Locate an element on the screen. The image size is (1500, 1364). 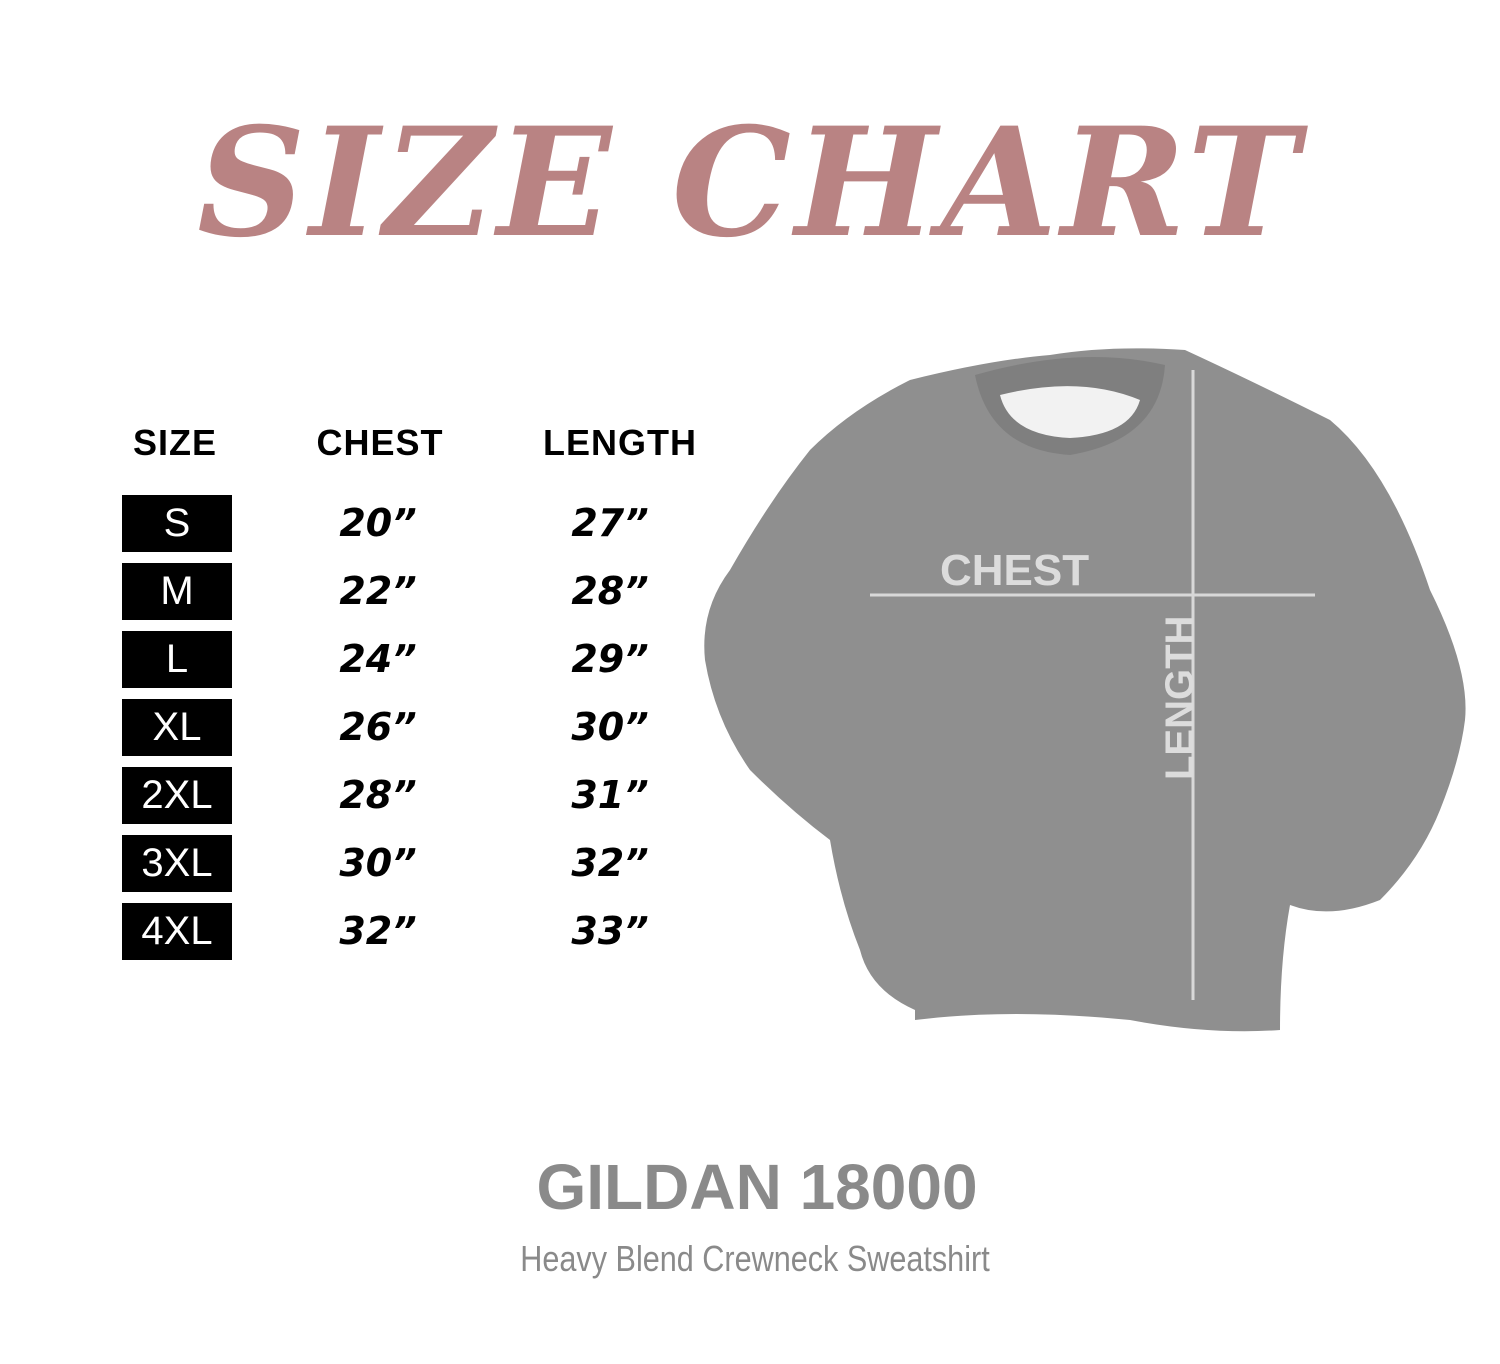
chest-value: 20” is located at coordinates (378, 523).